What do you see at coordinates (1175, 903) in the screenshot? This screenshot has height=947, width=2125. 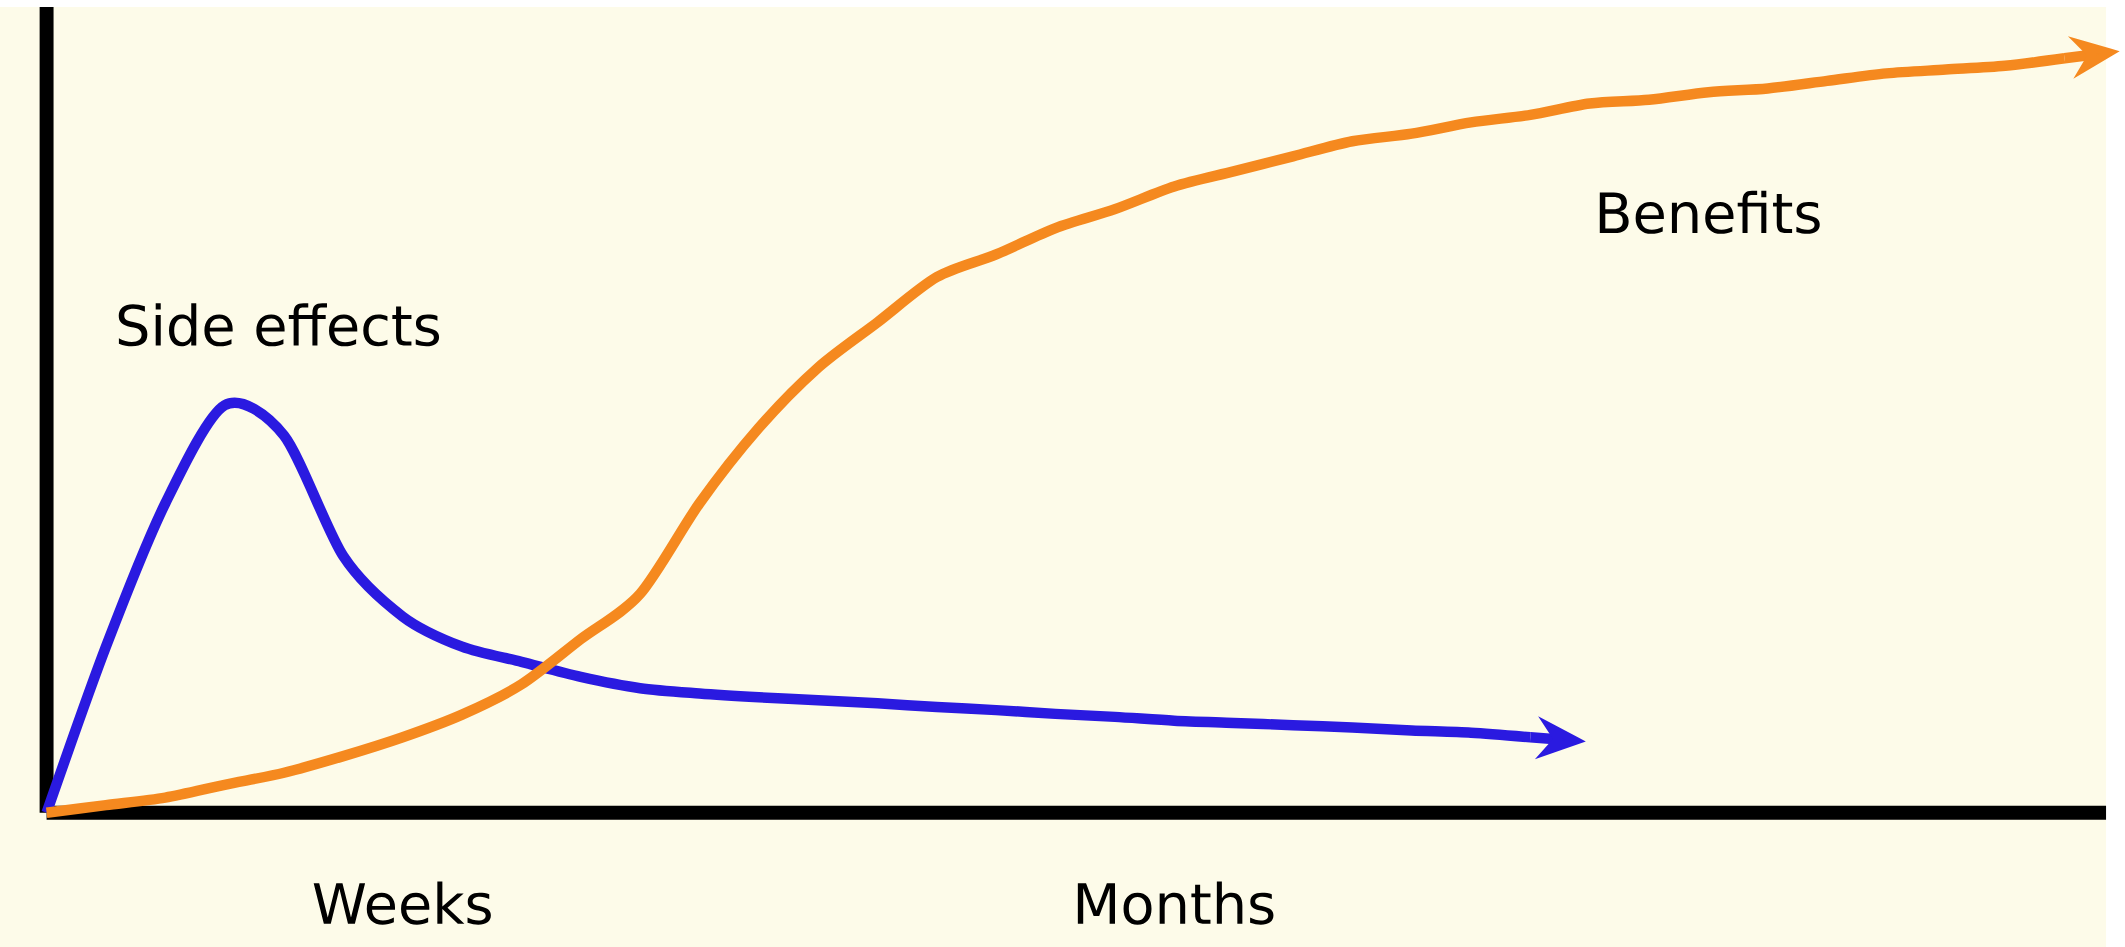 I see `x-tick-label: Months` at bounding box center [1175, 903].